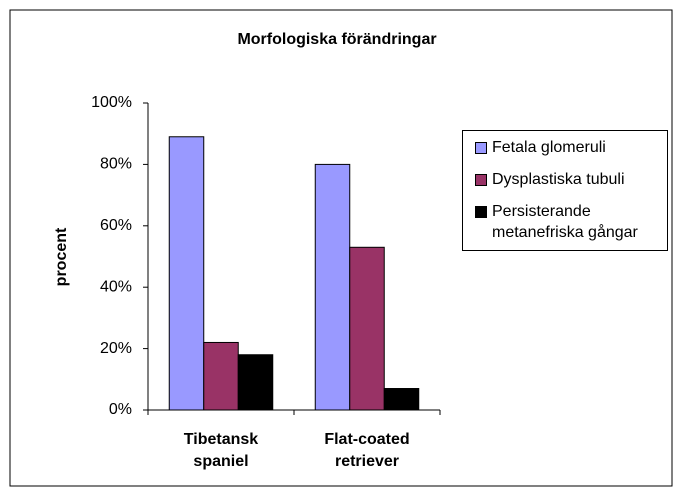 Image resolution: width=674 pixels, height=488 pixels. Describe the element at coordinates (336, 39) in the screenshot. I see `chart-title: Morfologiska förändringar` at that location.